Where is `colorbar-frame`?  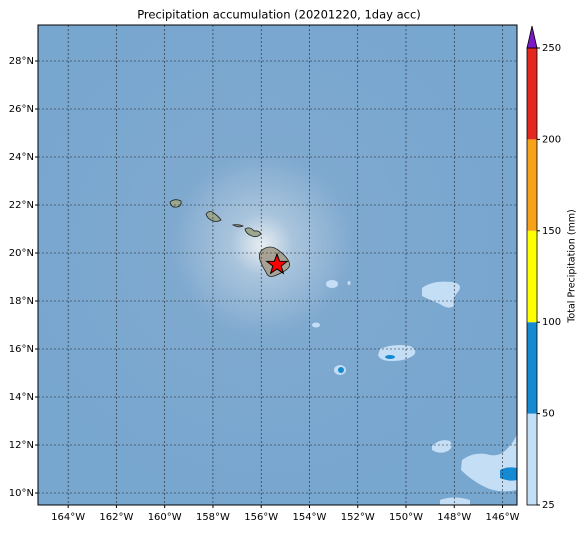
colorbar-frame is located at coordinates (532, 276).